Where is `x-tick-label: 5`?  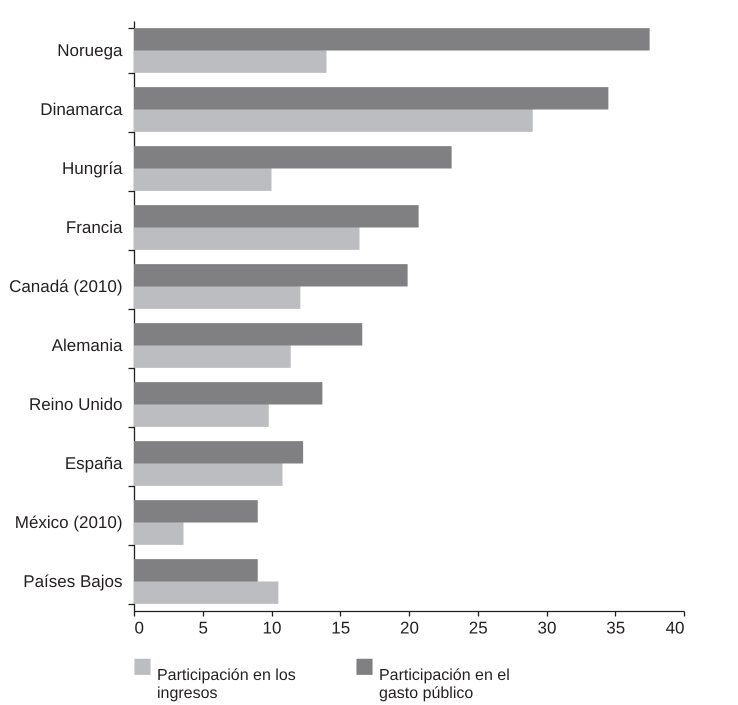 x-tick-label: 5 is located at coordinates (203, 628).